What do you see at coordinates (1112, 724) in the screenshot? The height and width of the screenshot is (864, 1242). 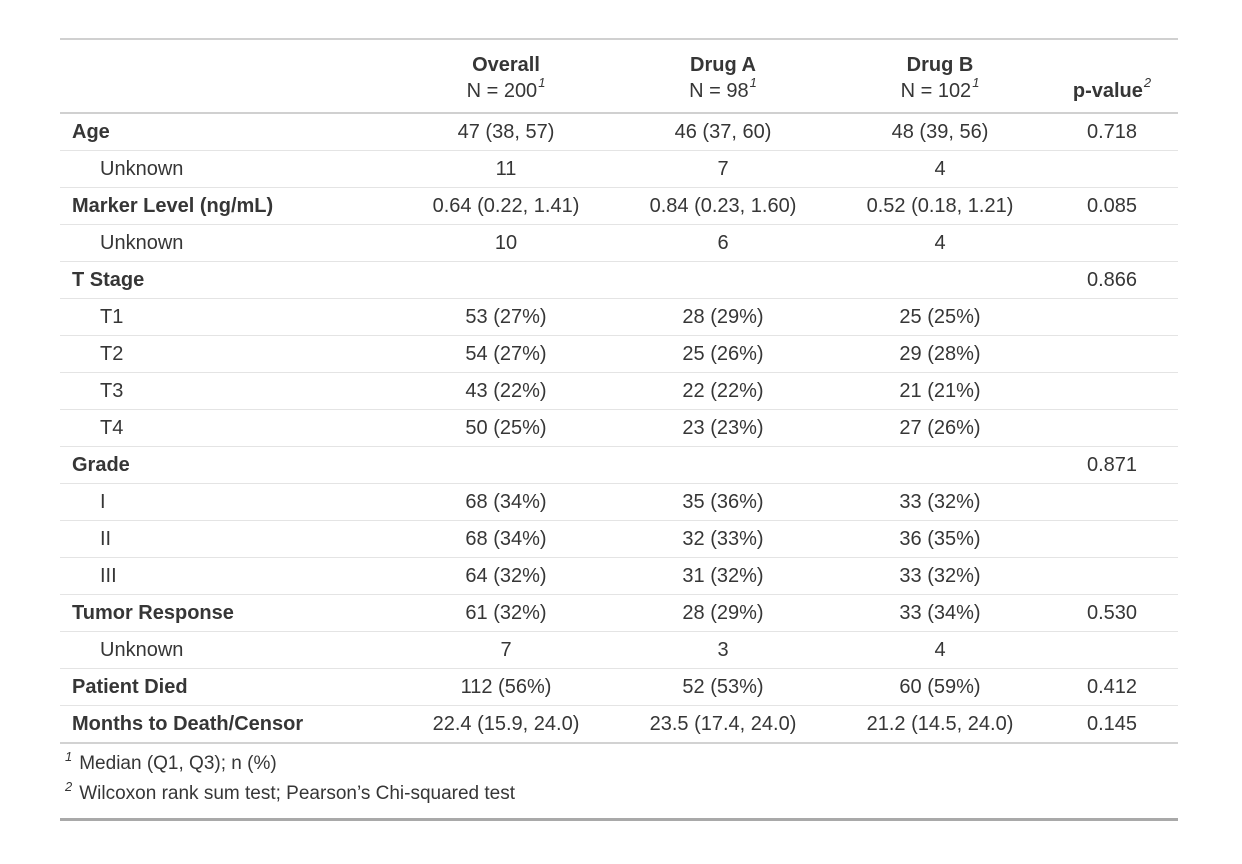 I see `p-value-cell: 0.145` at bounding box center [1112, 724].